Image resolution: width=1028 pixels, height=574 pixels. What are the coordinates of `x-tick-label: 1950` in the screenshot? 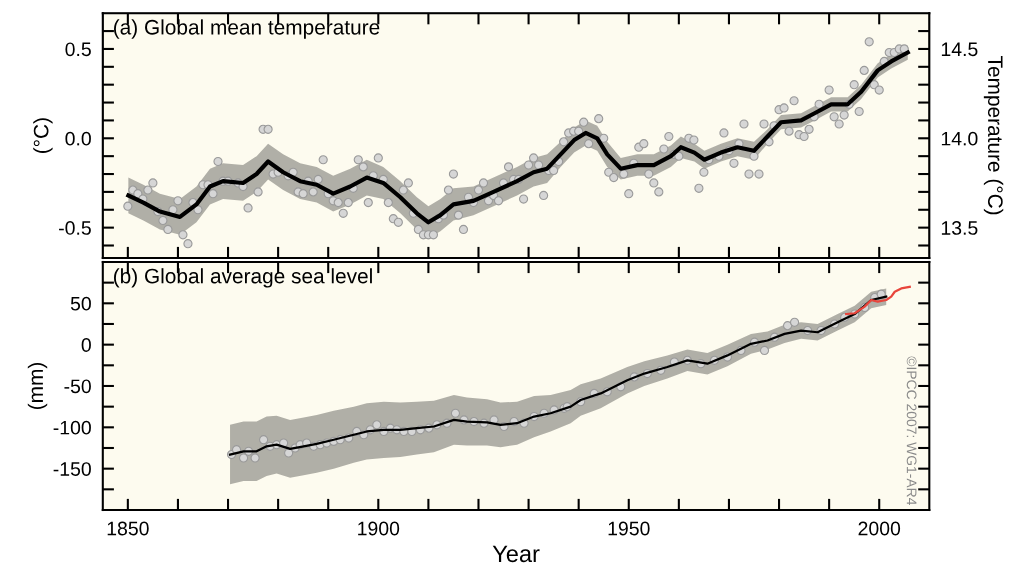 It's located at (629, 528).